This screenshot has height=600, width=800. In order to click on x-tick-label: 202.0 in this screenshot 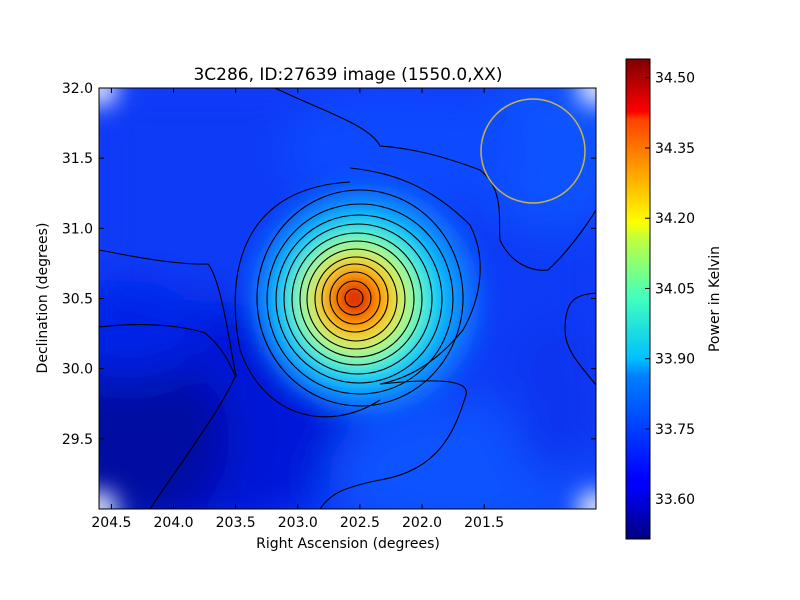, I will do `click(422, 523)`.